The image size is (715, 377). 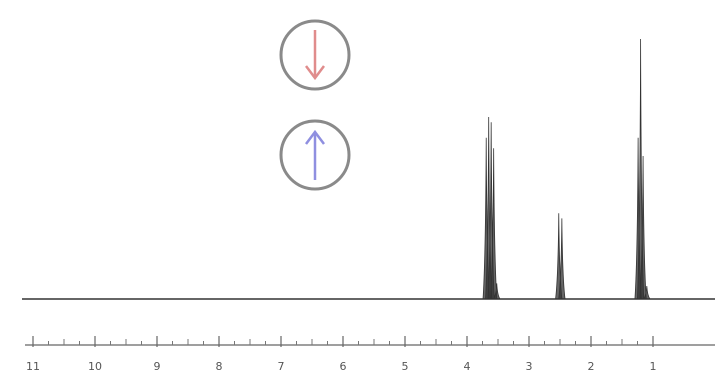 What do you see at coordinates (281, 366) in the screenshot?
I see `x-tick-label: 7` at bounding box center [281, 366].